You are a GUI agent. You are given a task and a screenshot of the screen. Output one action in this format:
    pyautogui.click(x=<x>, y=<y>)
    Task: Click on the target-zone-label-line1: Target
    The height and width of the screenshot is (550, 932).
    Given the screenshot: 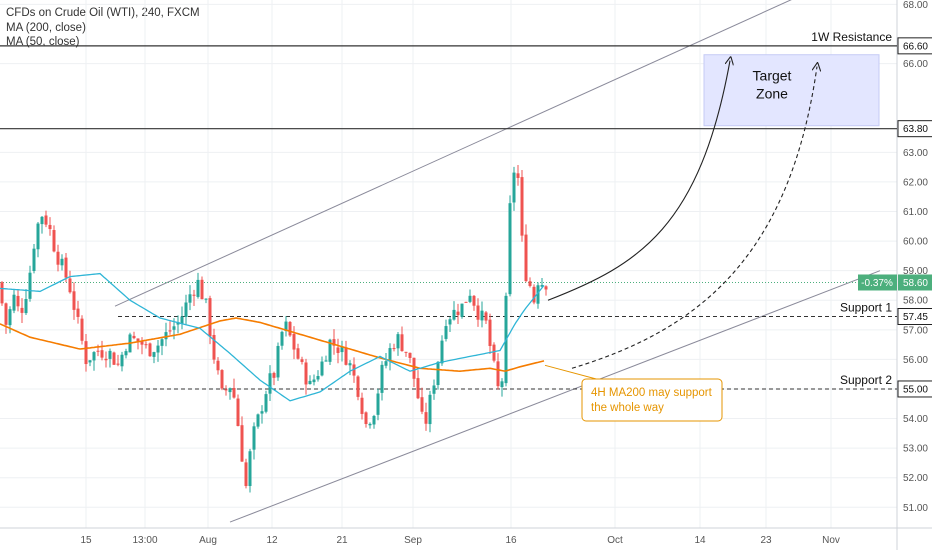 What is the action you would take?
    pyautogui.click(x=772, y=76)
    